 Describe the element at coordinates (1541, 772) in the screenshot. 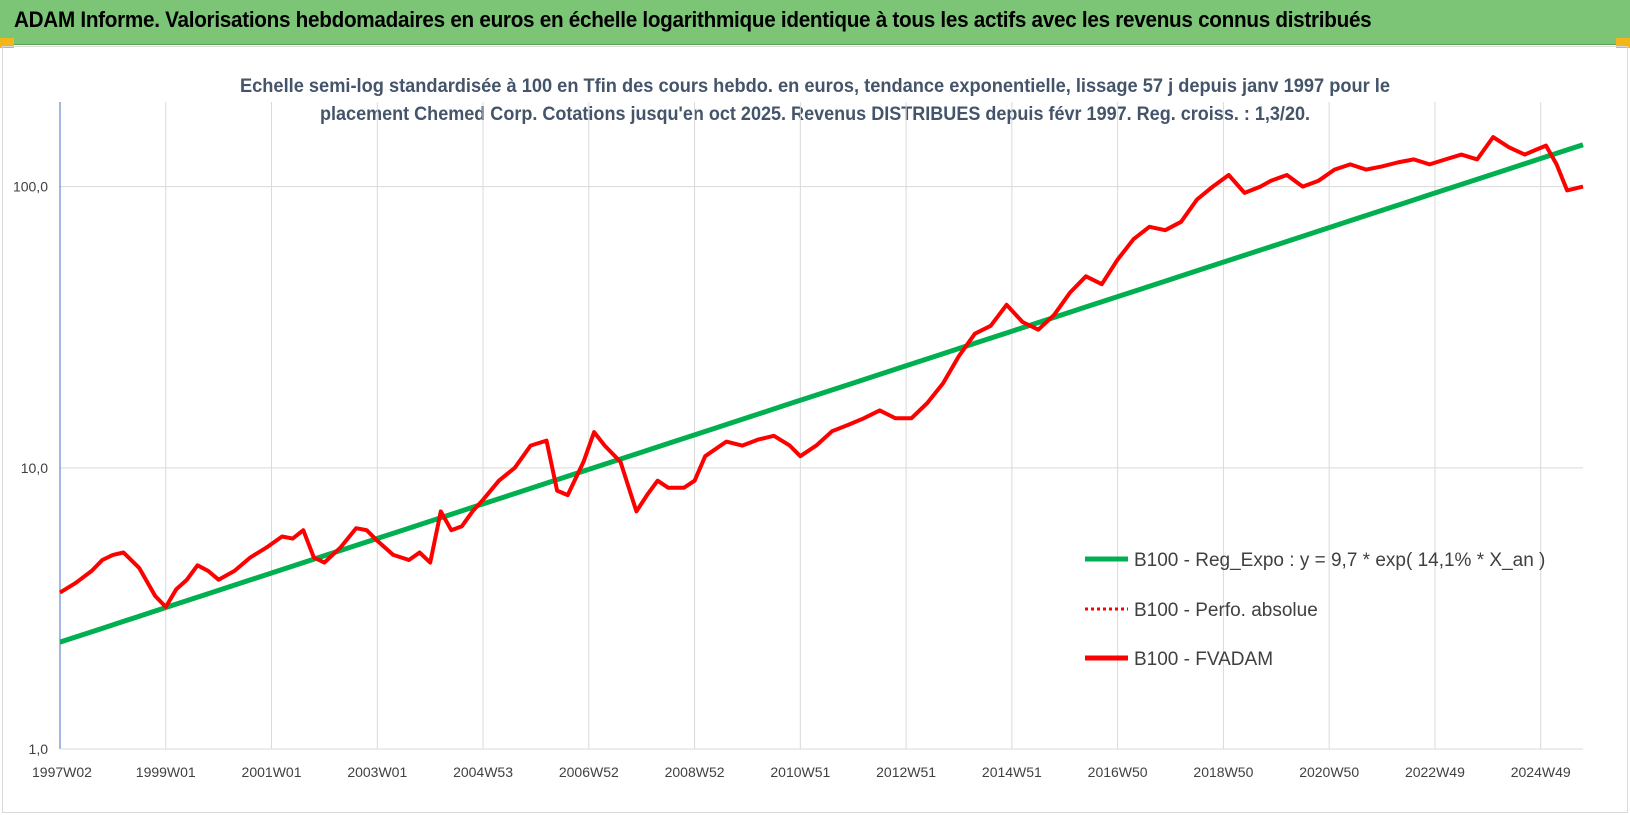

I see `x-tick-label: 2024W49` at that location.